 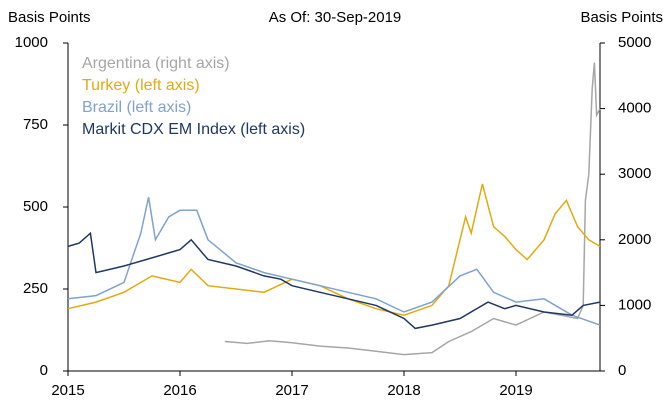 I want to click on y2-tick-label: 0, so click(x=622, y=370).